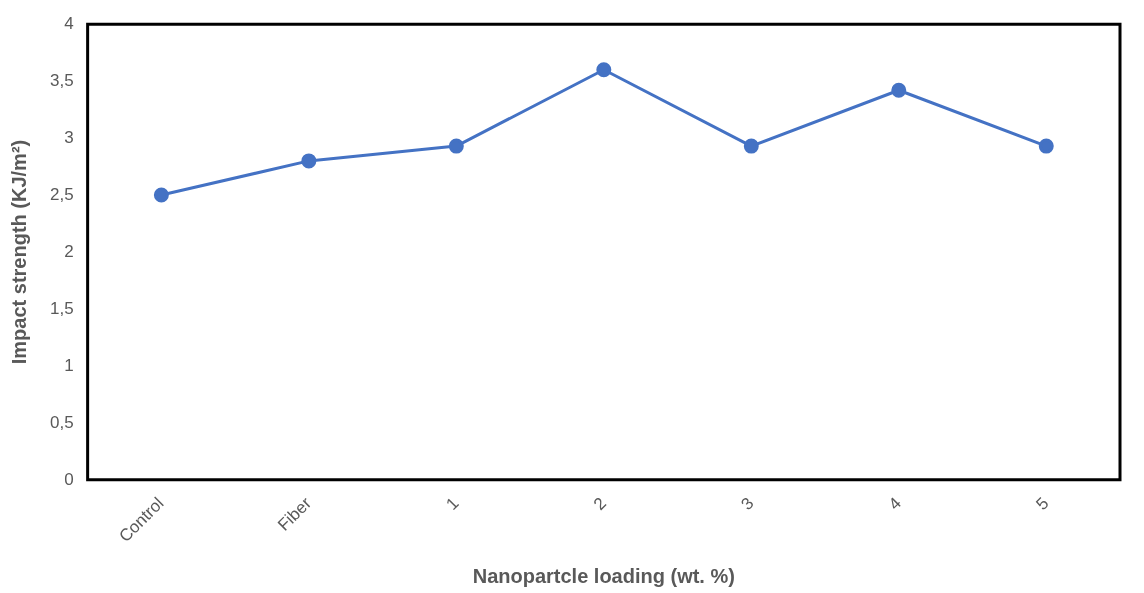  I want to click on x-tick-label: 4, so click(894, 503).